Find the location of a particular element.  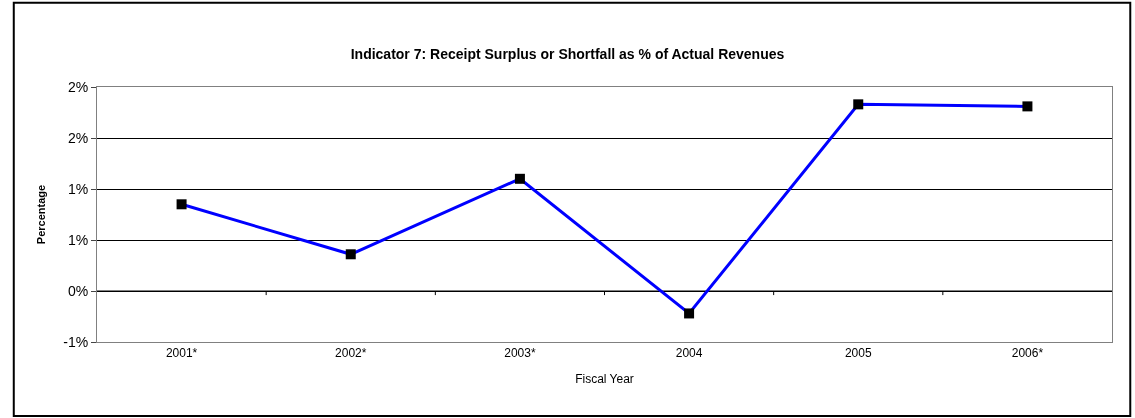

x-axis-title: Fiscal Year is located at coordinates (604, 379).